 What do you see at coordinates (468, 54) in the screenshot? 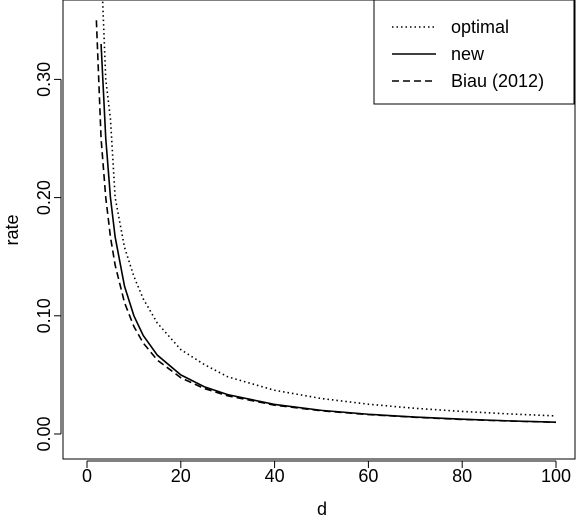
I see `legend-label-new: new` at bounding box center [468, 54].